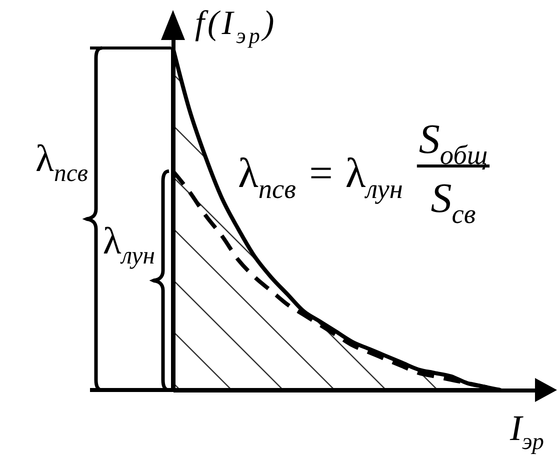 This screenshot has height=456, width=558. What do you see at coordinates (236, 26) in the screenshot?
I see `y-axis-title: f(I$_{эр}$)` at bounding box center [236, 26].